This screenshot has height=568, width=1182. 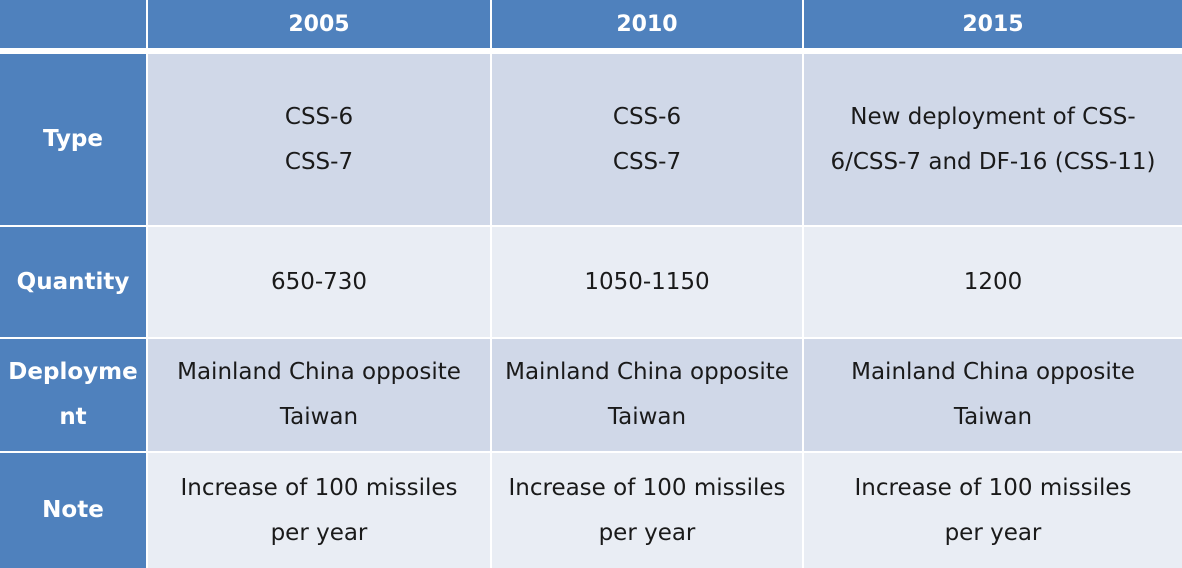 I want to click on header-year-2010: 2010, so click(x=648, y=27).